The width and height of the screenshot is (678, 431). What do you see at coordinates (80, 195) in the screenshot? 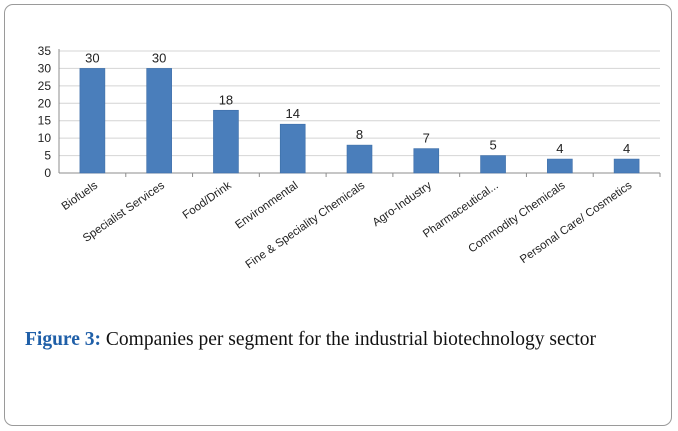
I see `x-tick-label: Biofuels` at bounding box center [80, 195].